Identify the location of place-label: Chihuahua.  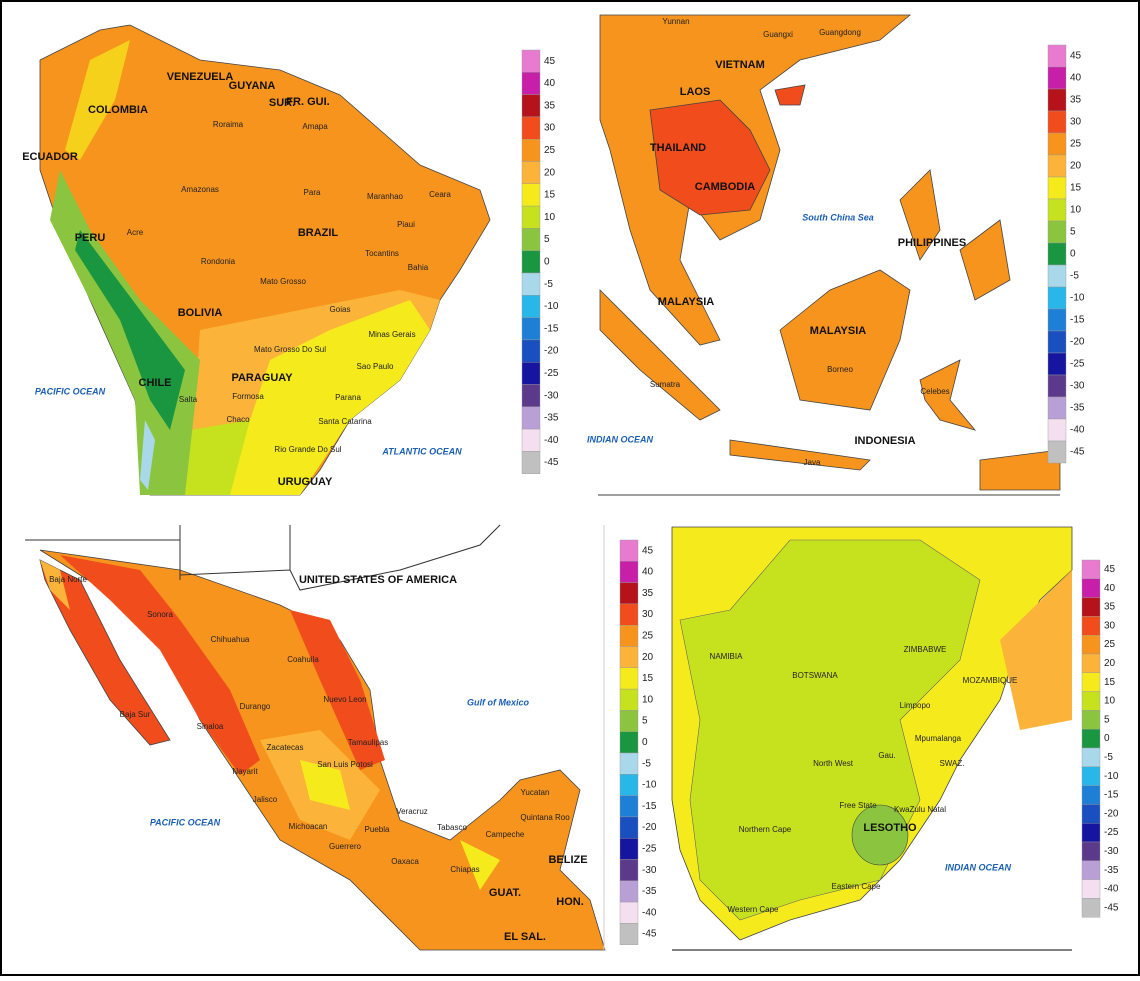
(230, 639).